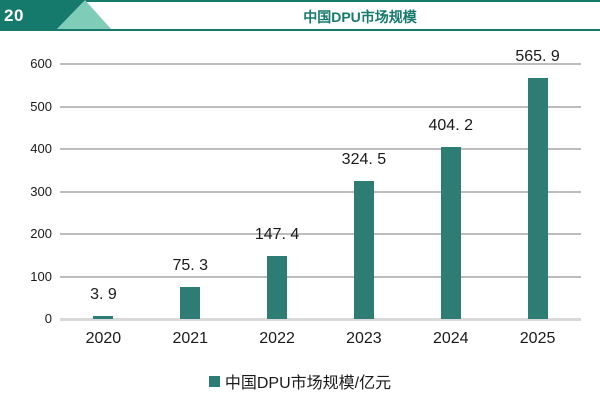 This screenshot has width=600, height=400. What do you see at coordinates (450, 125) in the screenshot?
I see `bar-value-label-2024: 404. 2` at bounding box center [450, 125].